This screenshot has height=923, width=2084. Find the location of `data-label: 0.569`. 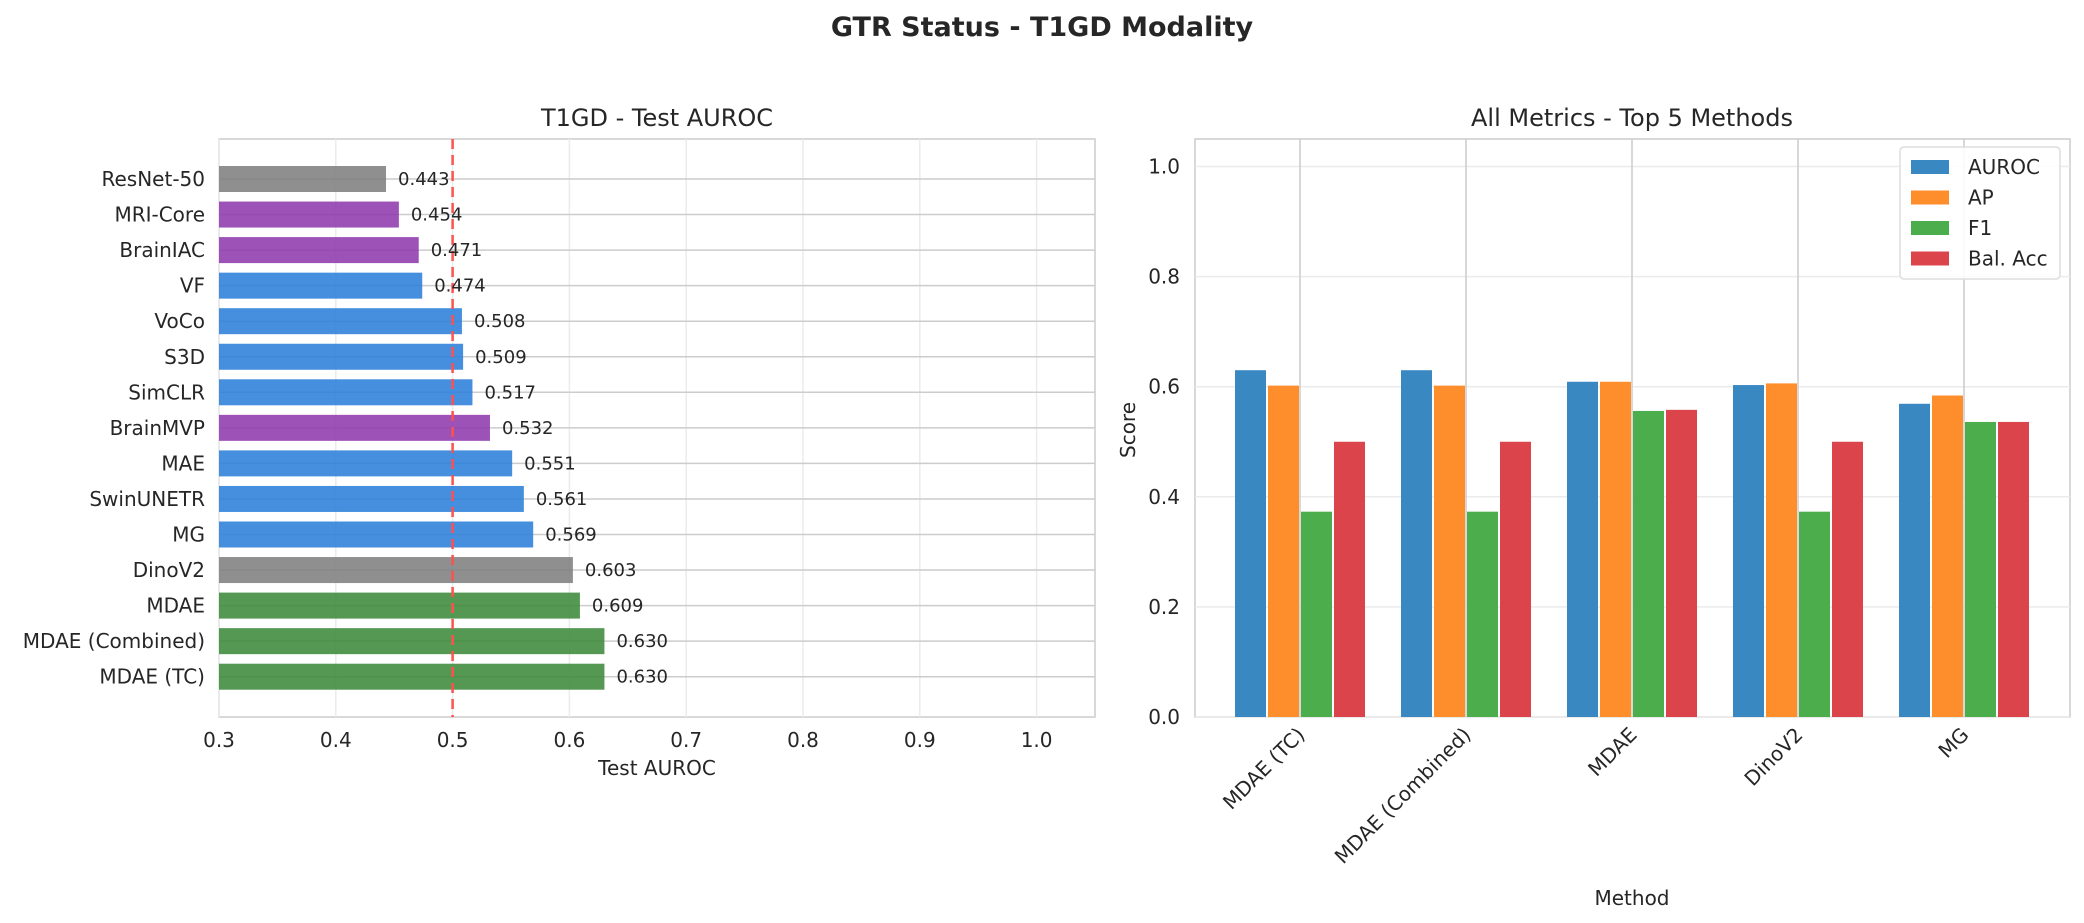

data-label: 0.569 is located at coordinates (571, 535).